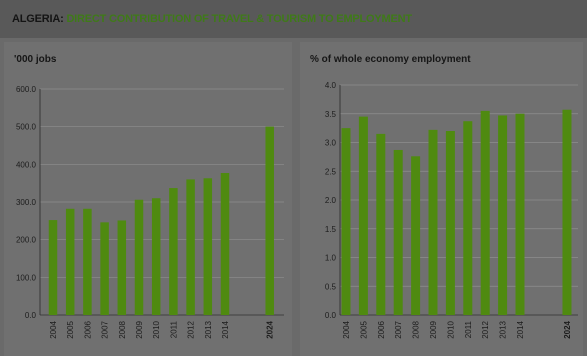 This screenshot has width=587, height=356. What do you see at coordinates (26, 89) in the screenshot?
I see `y-tick-label: 600.0` at bounding box center [26, 89].